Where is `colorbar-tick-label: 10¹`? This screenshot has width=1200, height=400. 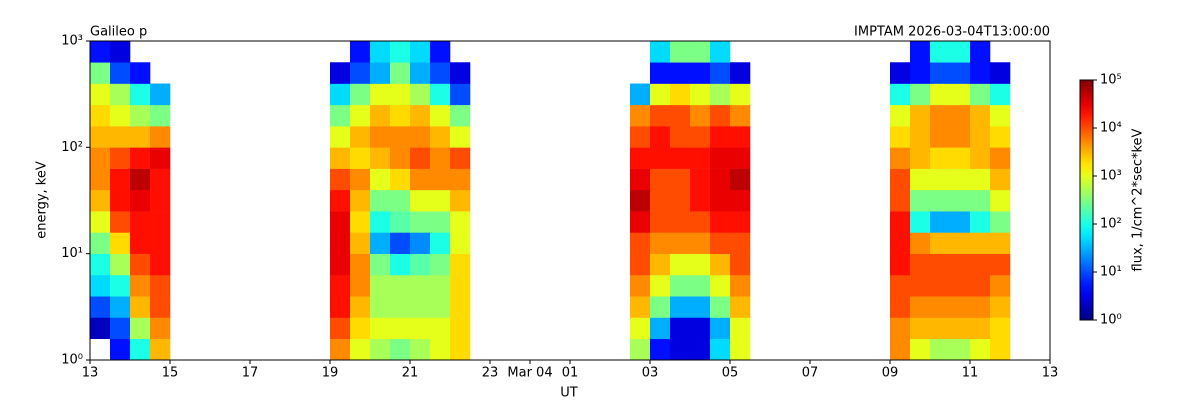
colorbar-tick-label: 10¹ is located at coordinates (1111, 272).